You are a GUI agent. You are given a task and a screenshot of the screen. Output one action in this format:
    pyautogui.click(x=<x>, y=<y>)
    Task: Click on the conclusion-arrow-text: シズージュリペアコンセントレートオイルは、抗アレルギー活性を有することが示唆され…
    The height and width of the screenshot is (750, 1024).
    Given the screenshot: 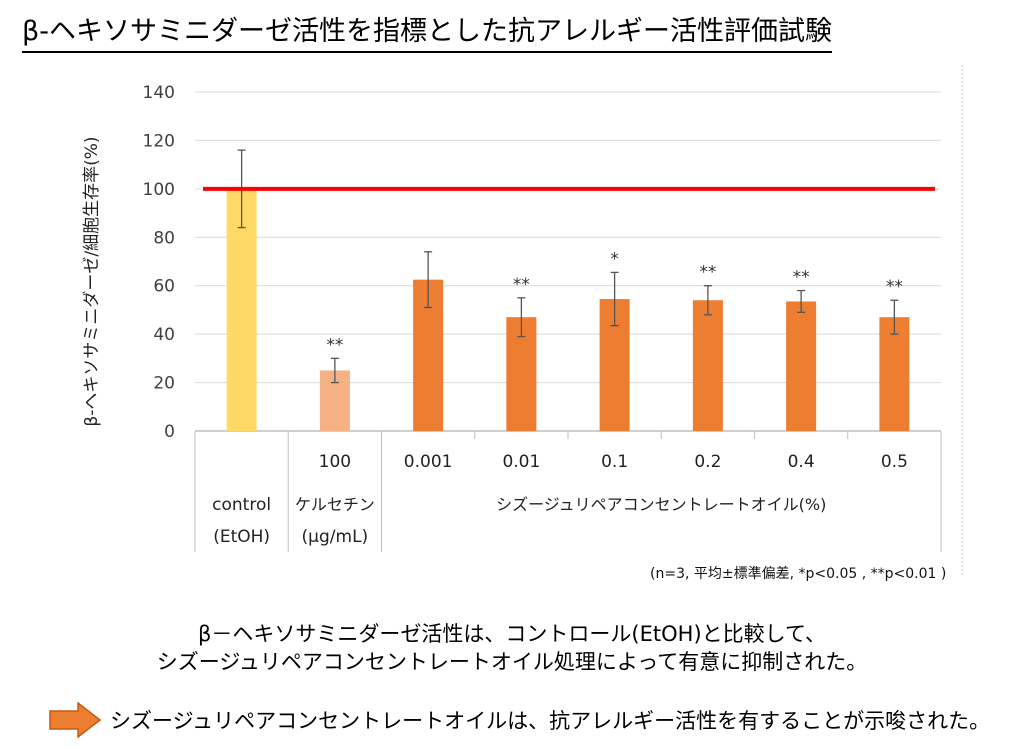 What is the action you would take?
    pyautogui.click(x=550, y=721)
    